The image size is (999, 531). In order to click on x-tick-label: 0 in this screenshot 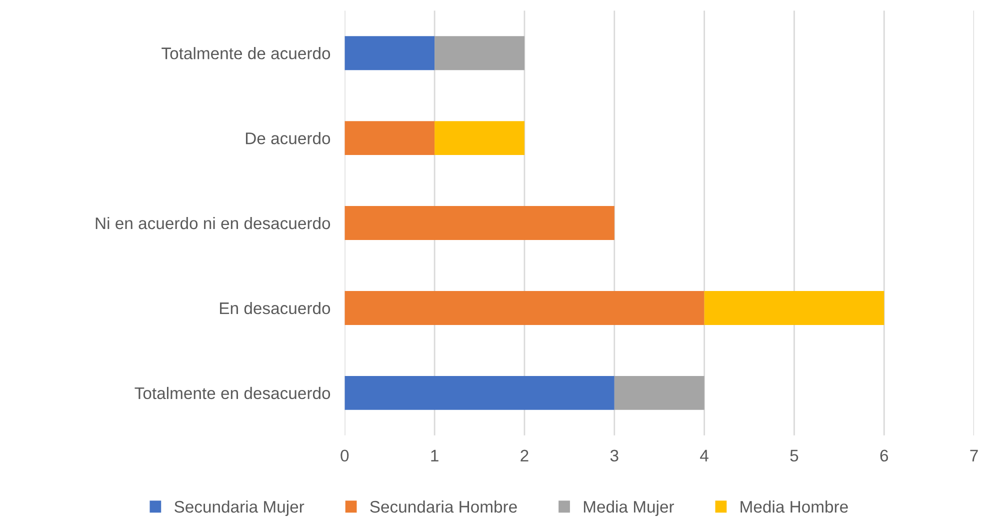, I will do `click(344, 456)`.